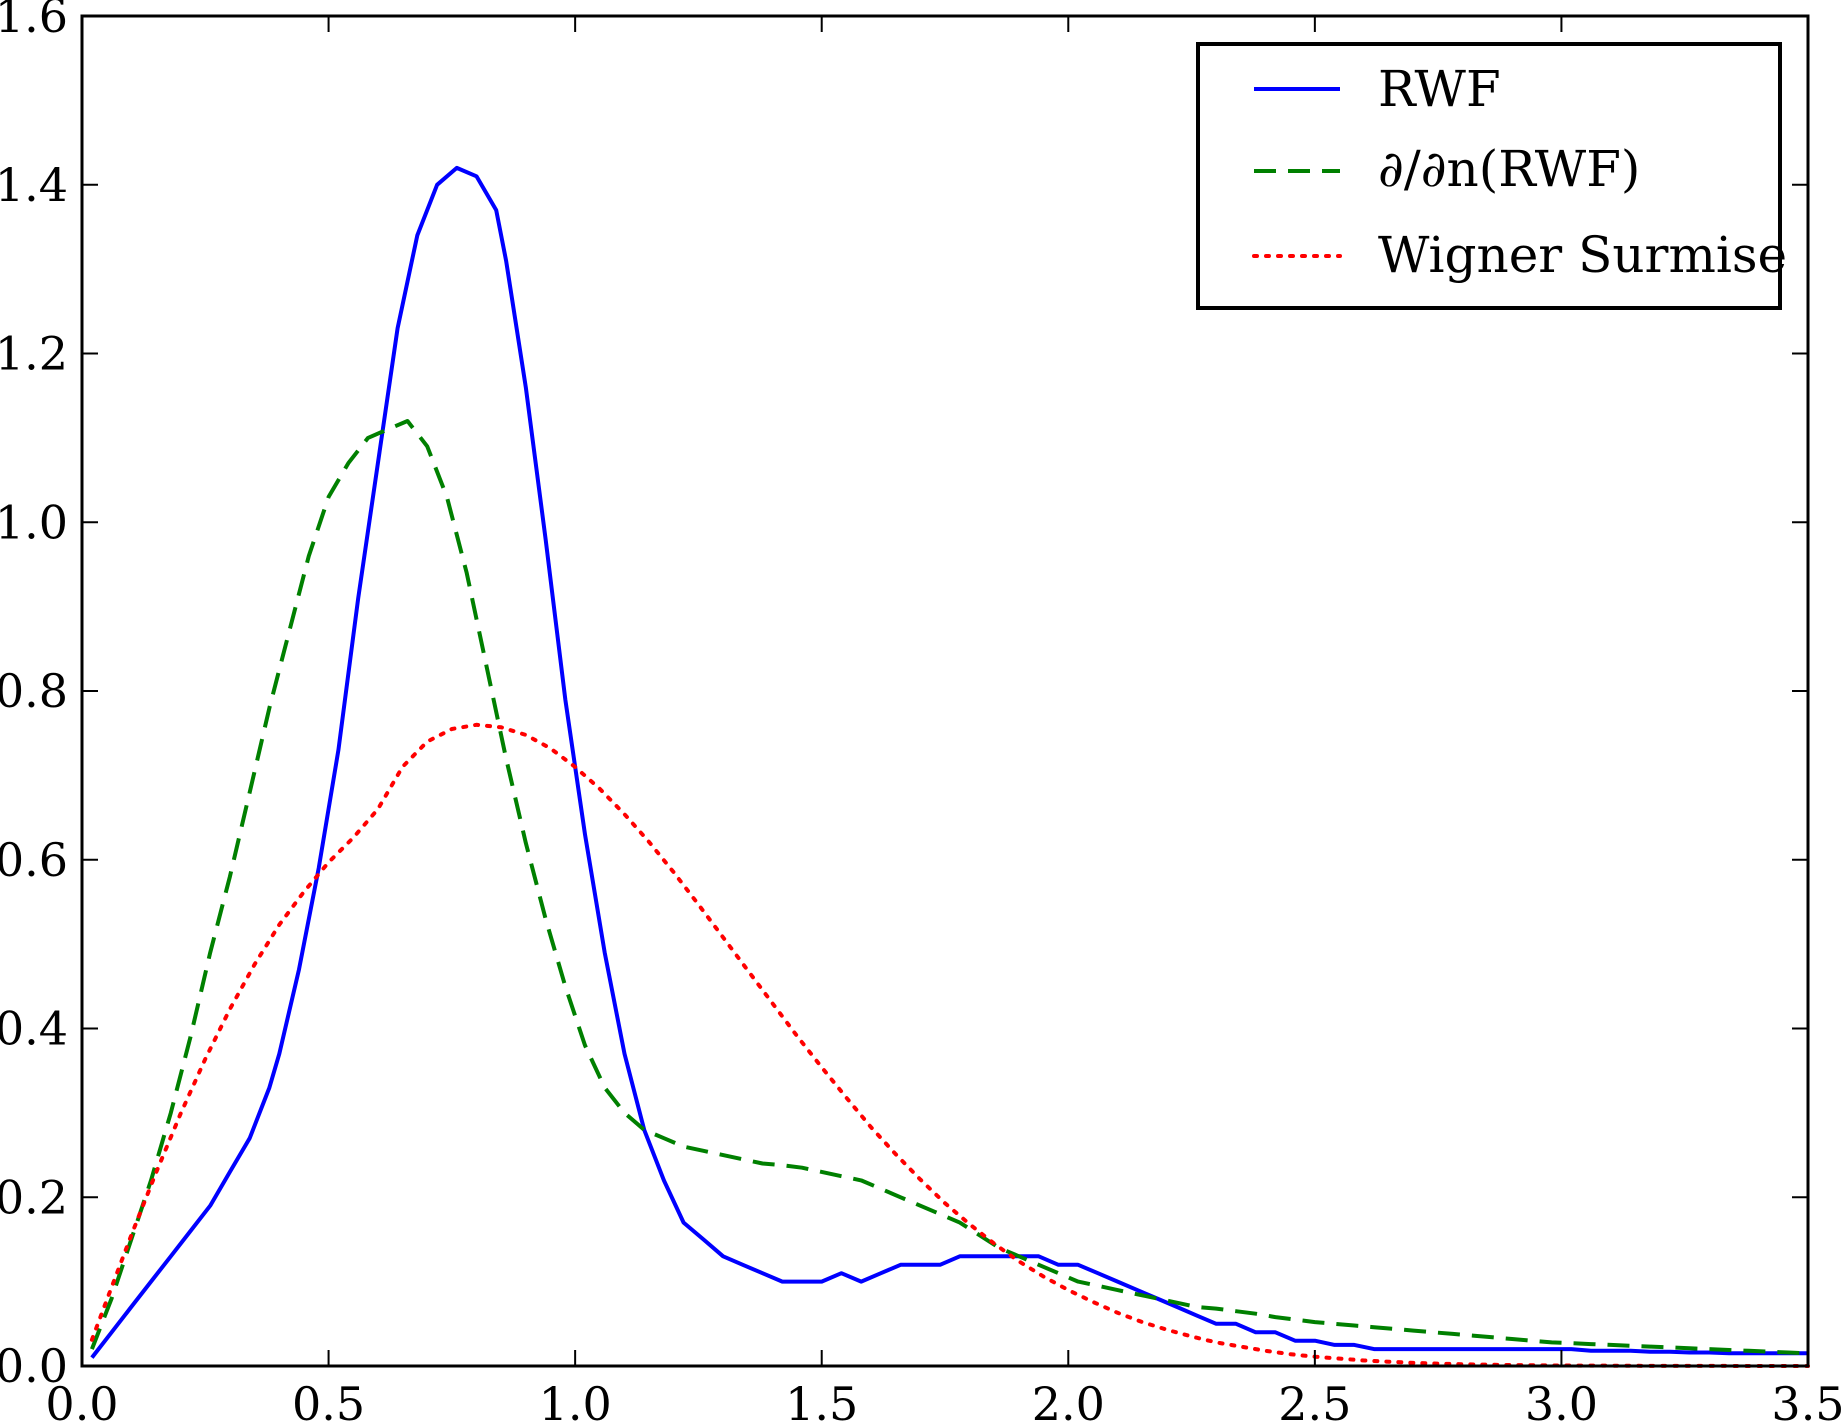  I want to click on y-tick-label: 1.6, so click(34, 21).